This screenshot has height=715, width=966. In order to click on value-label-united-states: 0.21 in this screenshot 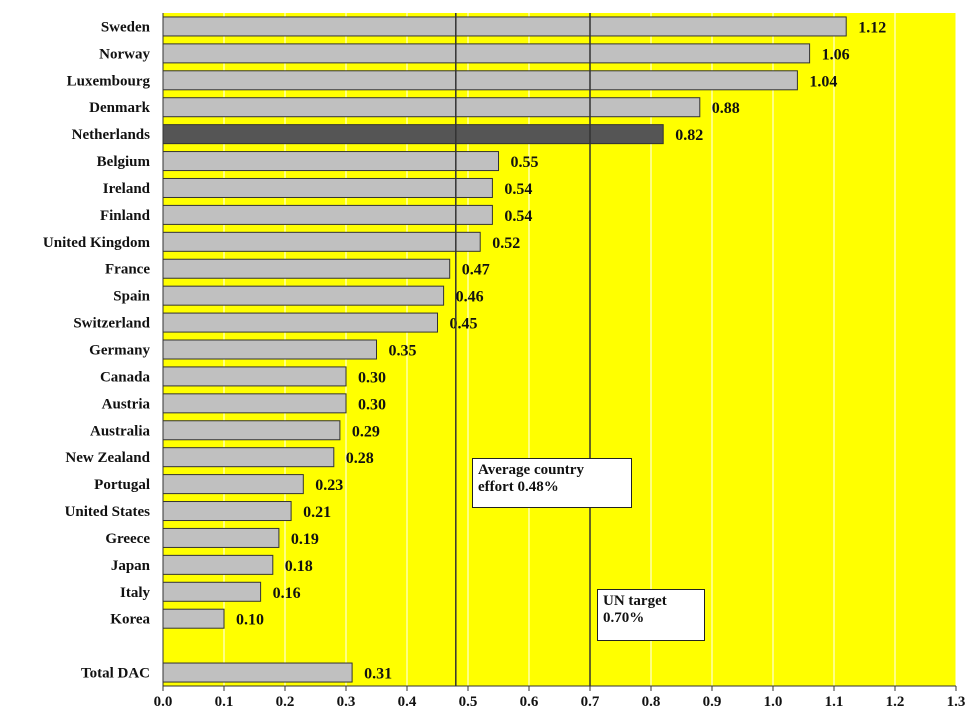, I will do `click(317, 512)`.